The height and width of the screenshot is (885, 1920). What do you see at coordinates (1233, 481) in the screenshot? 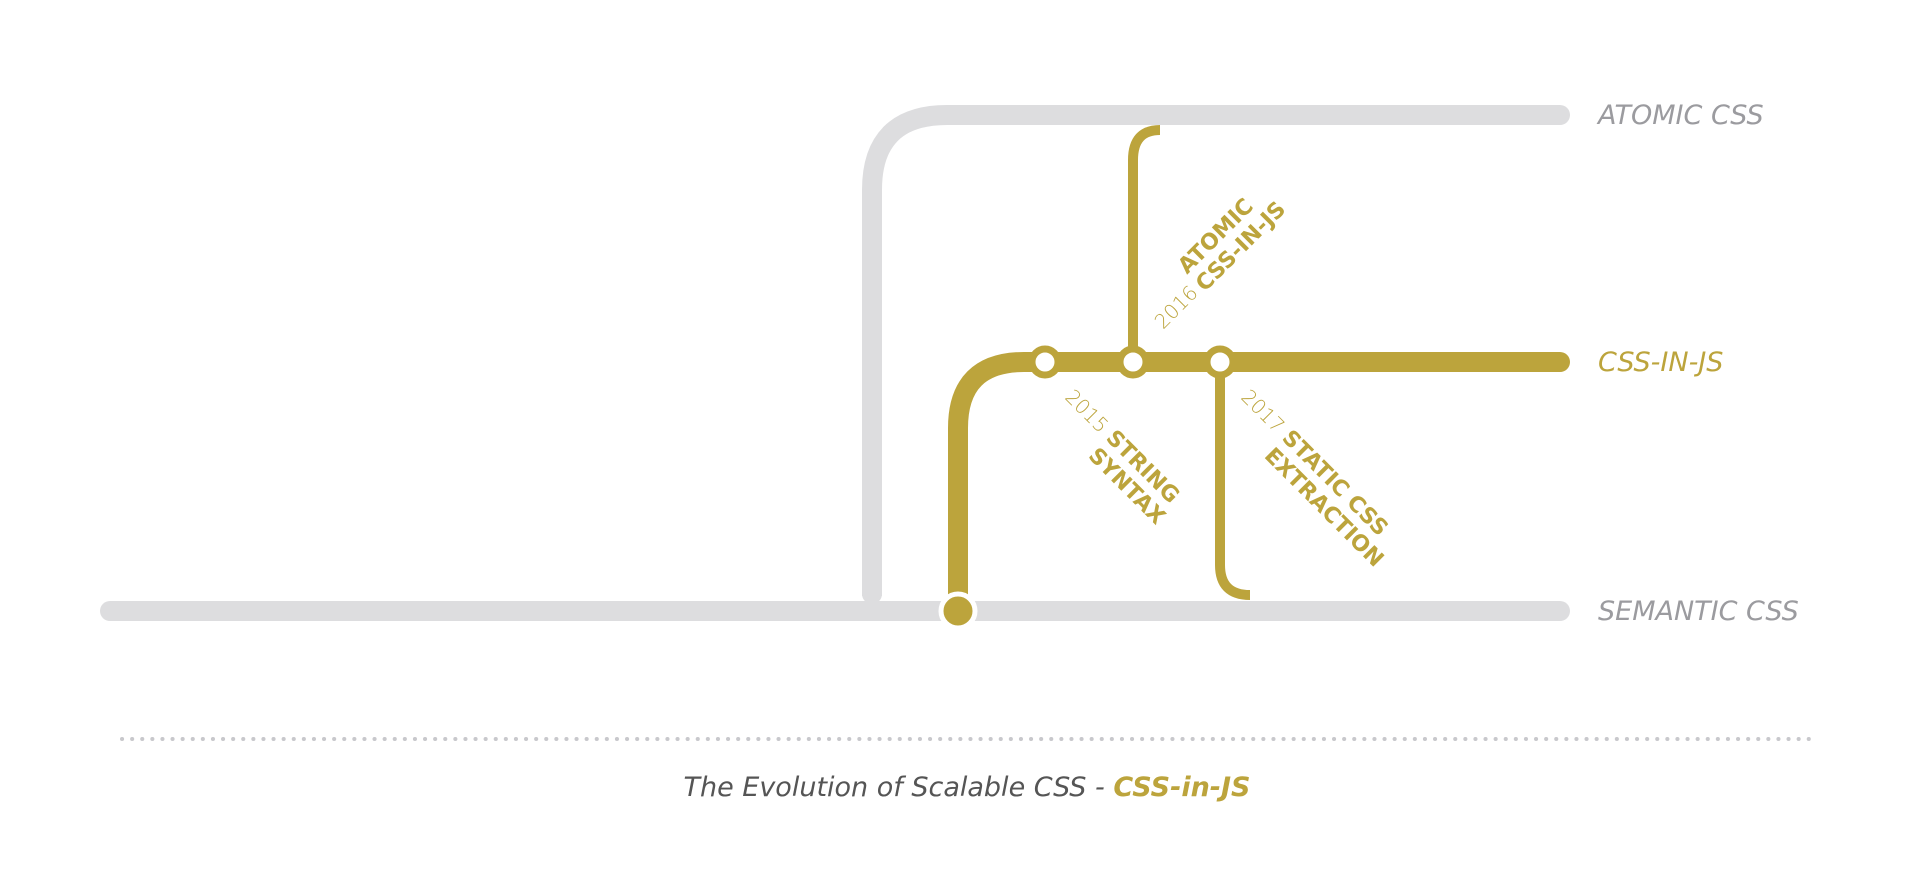
I see `static-css-extraction-branch` at bounding box center [1233, 481].